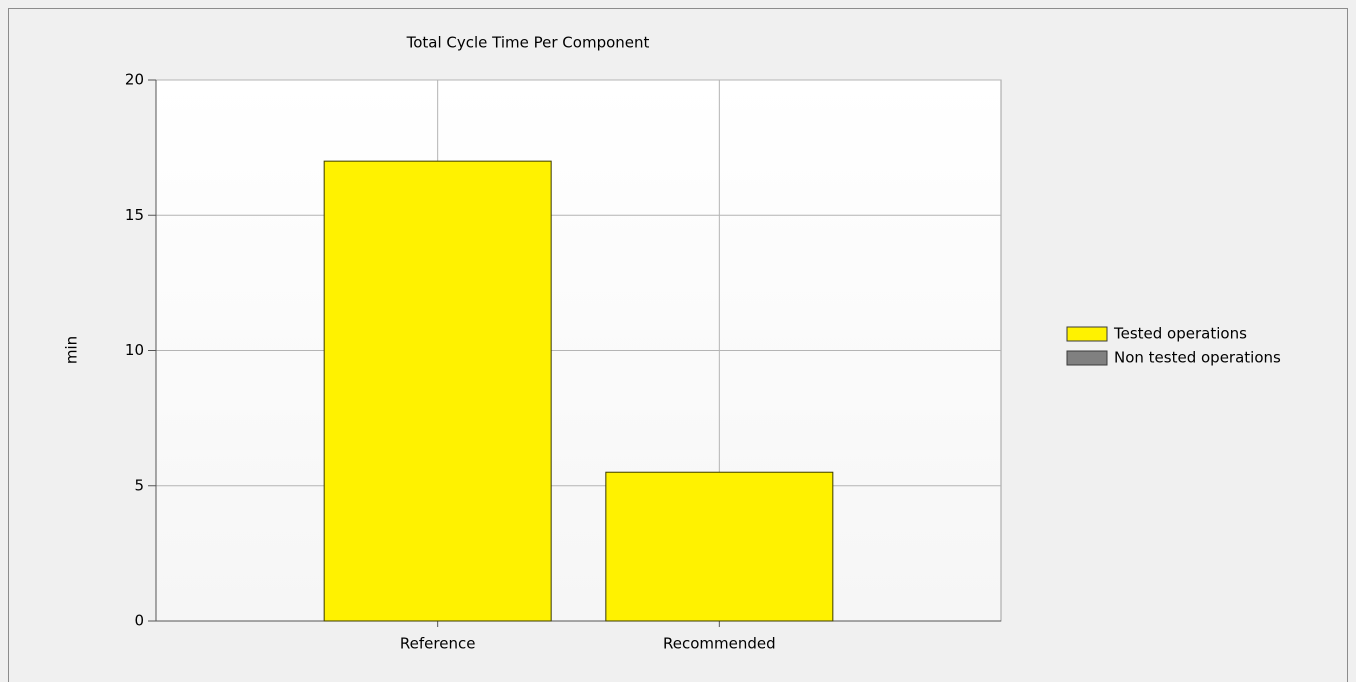 The image size is (1356, 682). I want to click on x-tick-label: Recommended, so click(719, 644).